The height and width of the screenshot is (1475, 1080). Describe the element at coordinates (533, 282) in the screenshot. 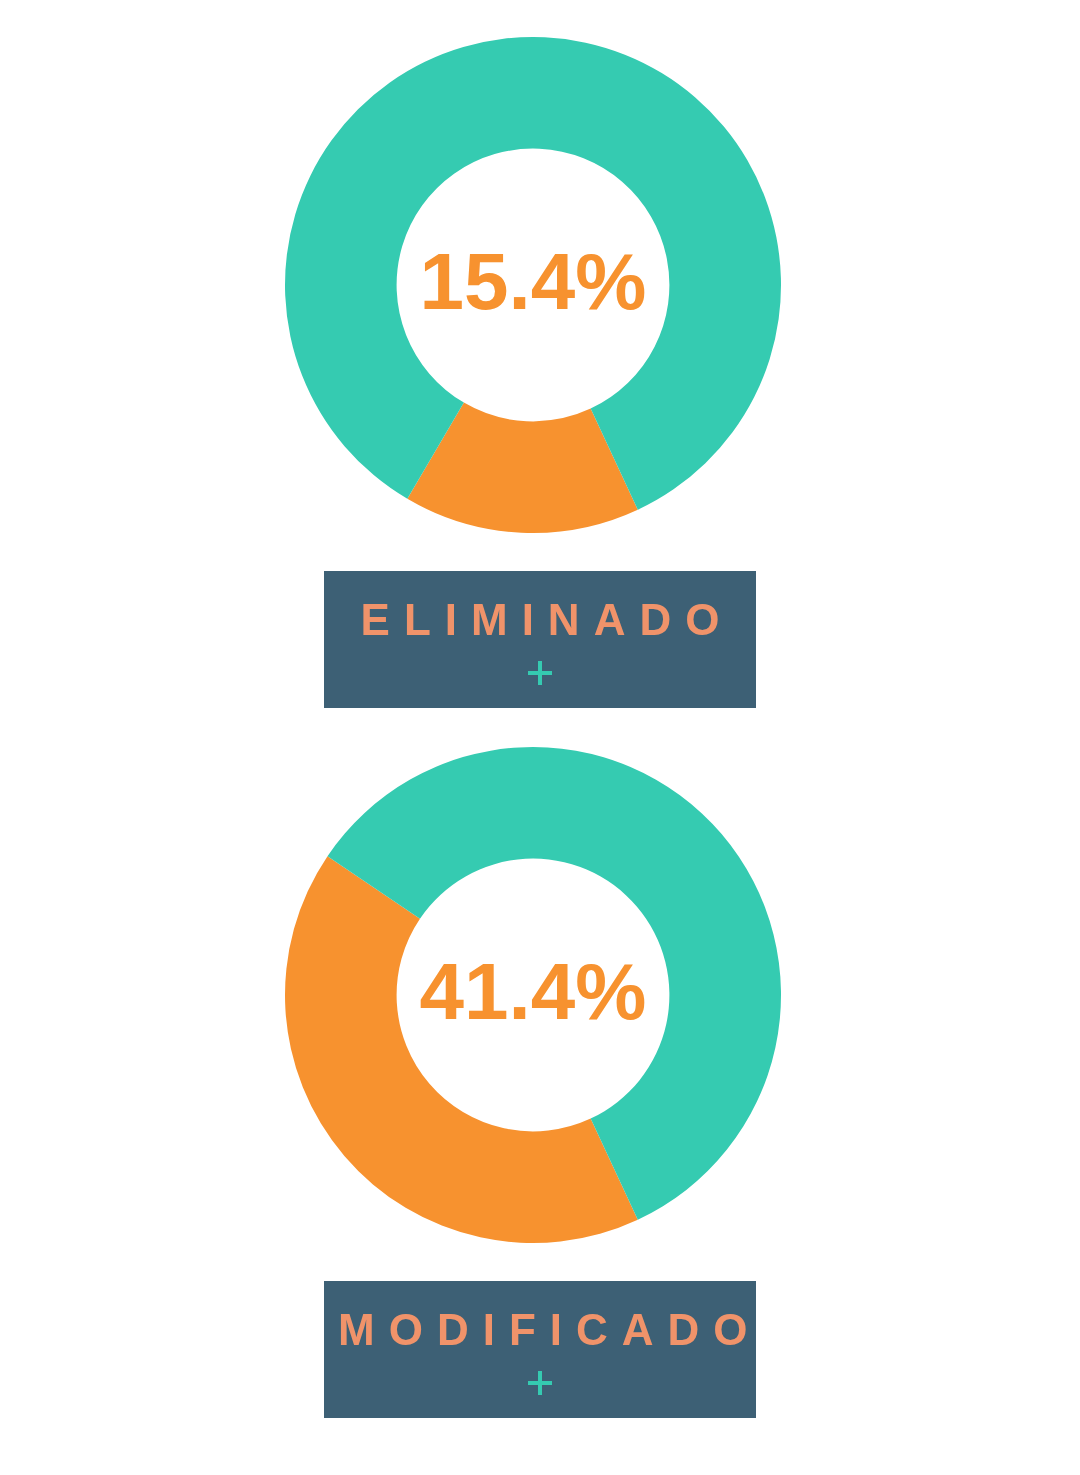

I see `text: 15.4%` at that location.